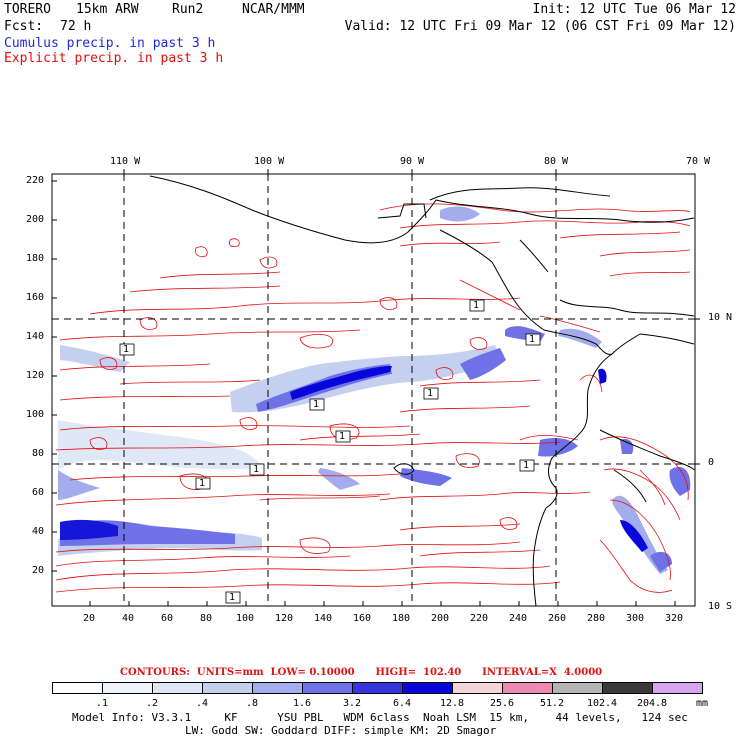 This screenshot has height=740, width=740. I want to click on colorbar-label: 51.2, so click(552, 703).